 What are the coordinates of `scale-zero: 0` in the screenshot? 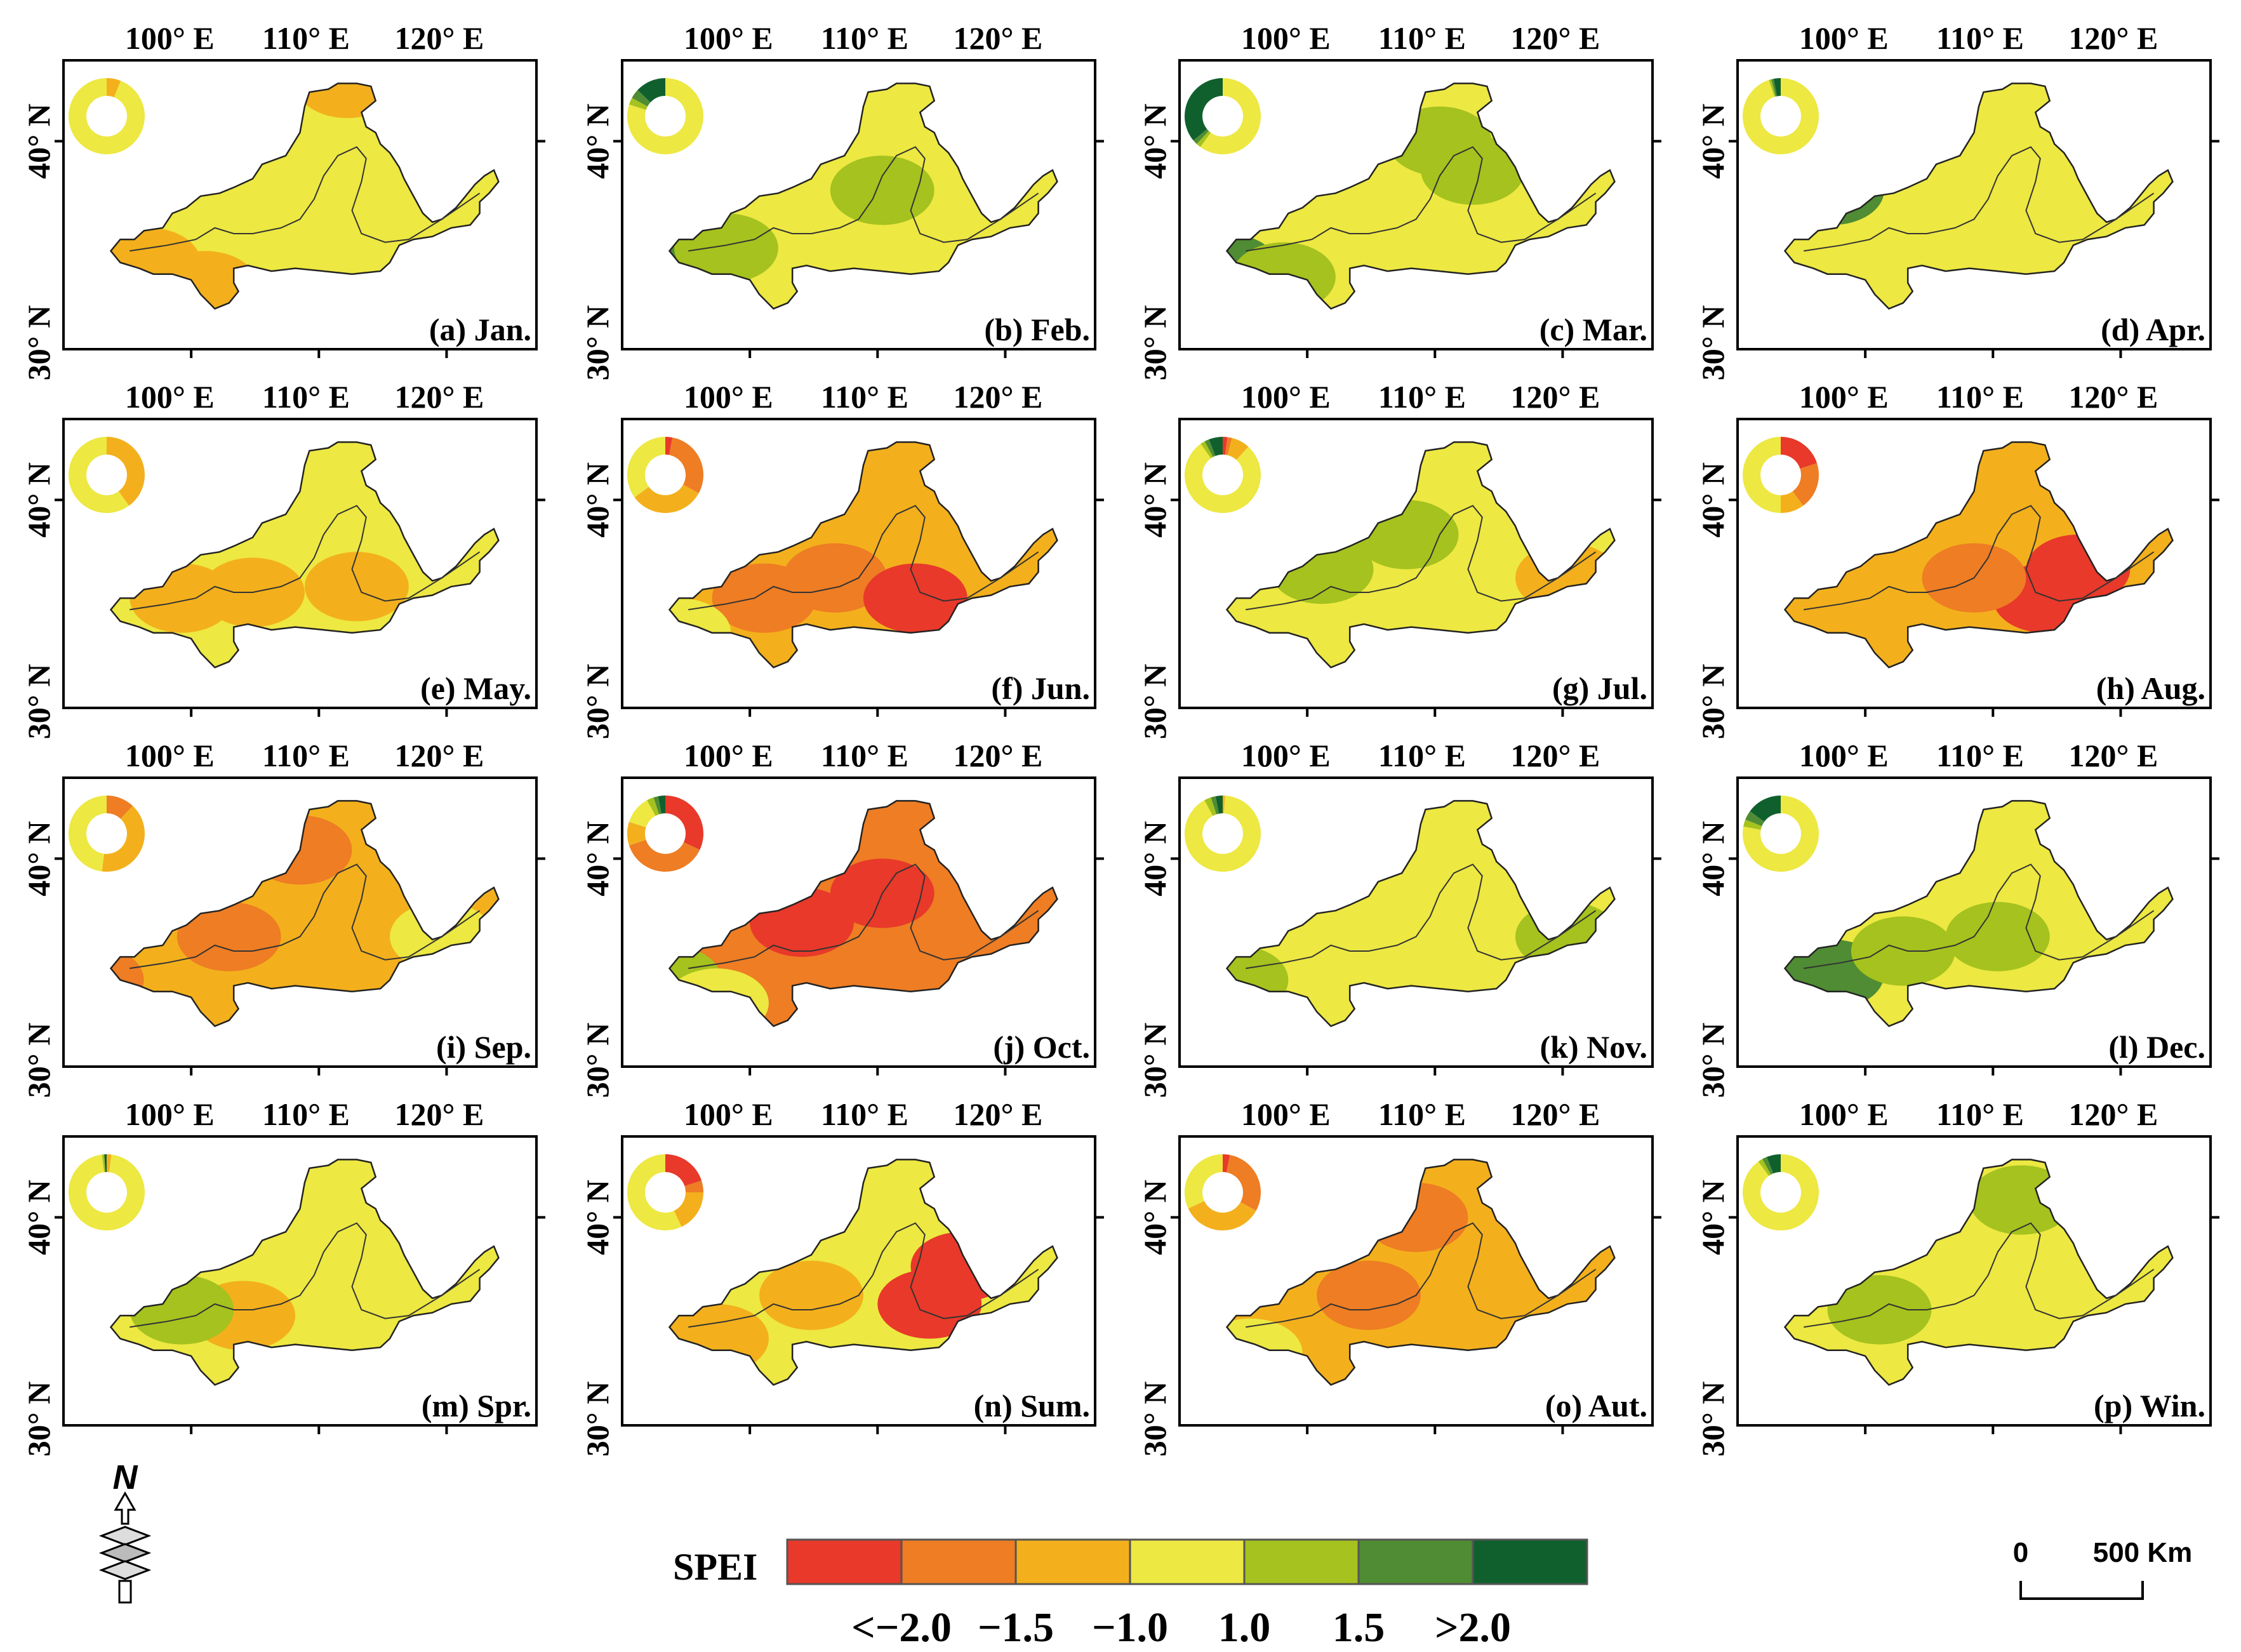 It's located at (2020, 1552).